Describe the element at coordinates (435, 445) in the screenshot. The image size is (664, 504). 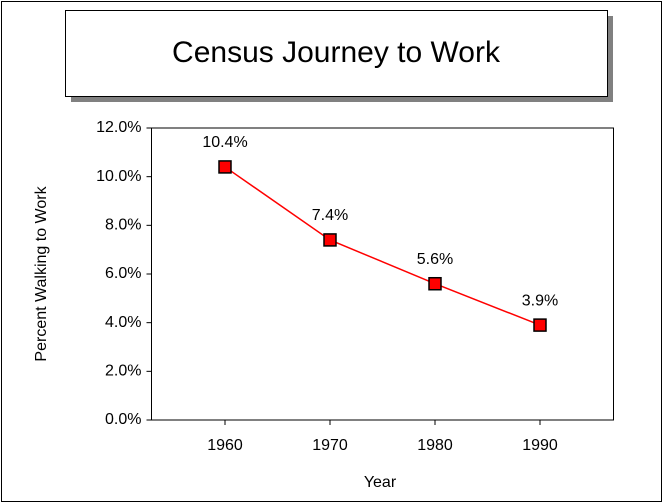
I see `x-tick-label: 1980` at that location.